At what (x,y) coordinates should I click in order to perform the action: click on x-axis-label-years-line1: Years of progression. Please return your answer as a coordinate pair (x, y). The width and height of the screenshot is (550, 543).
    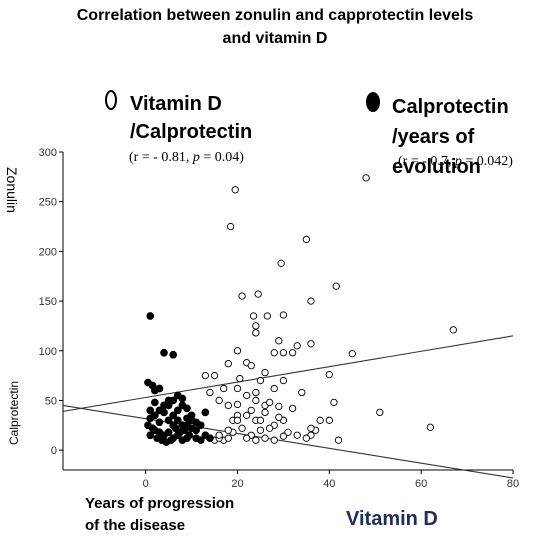
    Looking at the image, I should click on (160, 503).